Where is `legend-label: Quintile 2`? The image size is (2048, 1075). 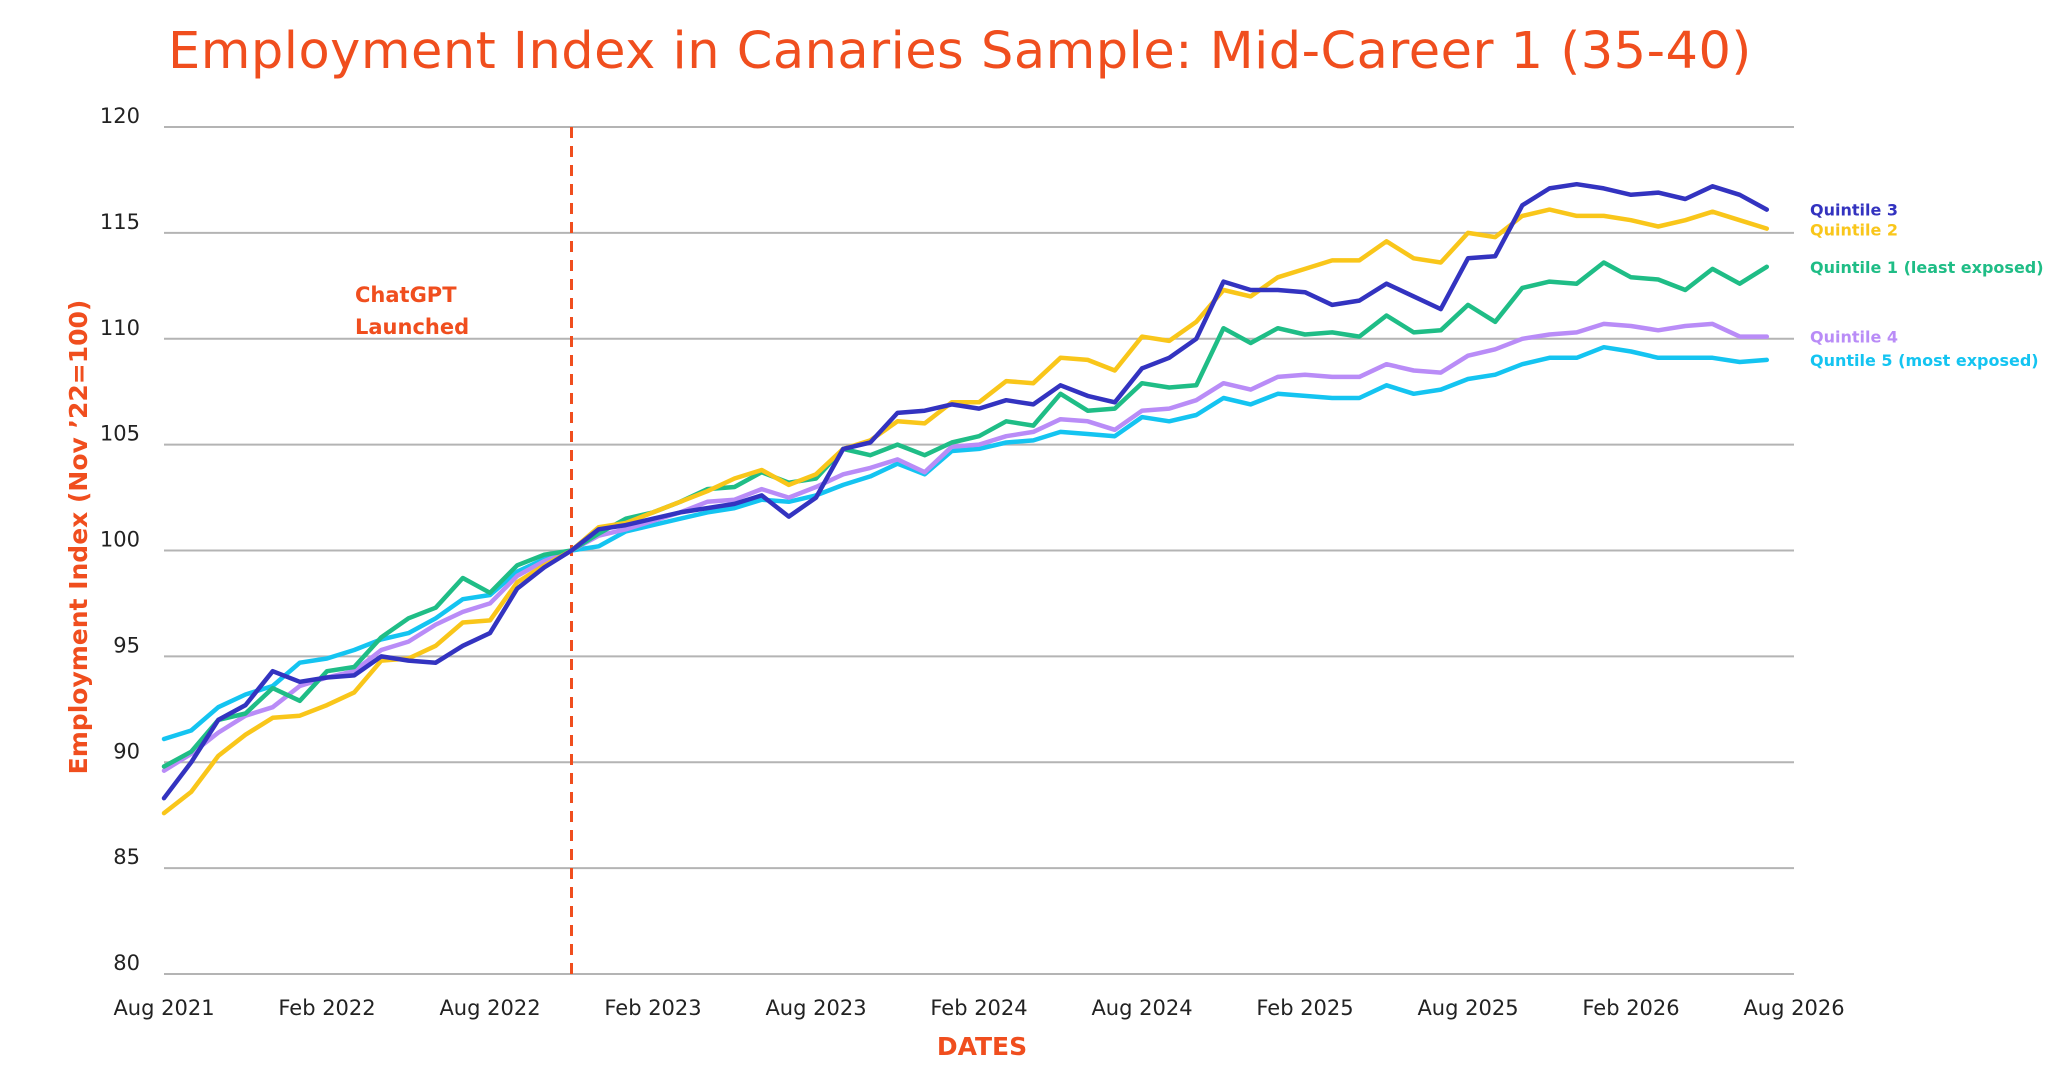 legend-label: Quintile 2 is located at coordinates (1854, 230).